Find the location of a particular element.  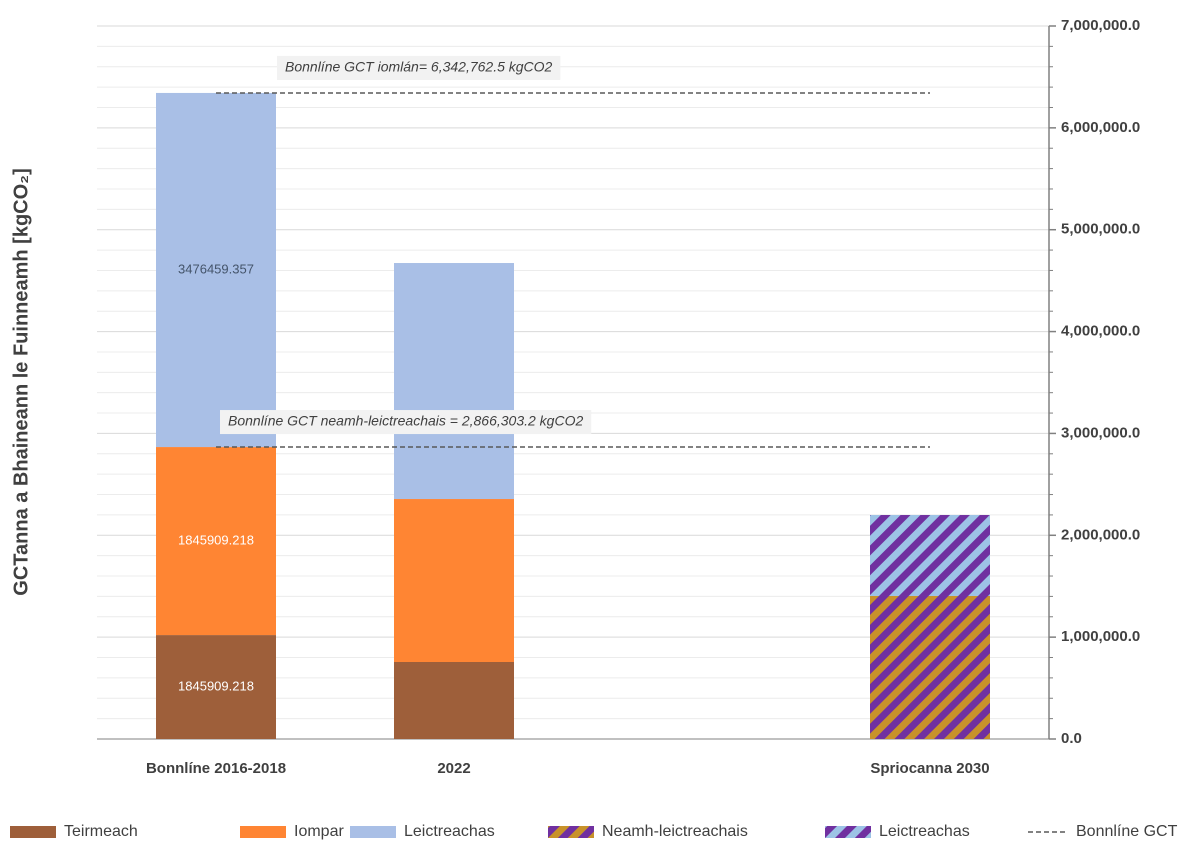

y-tick-label: 5,000,000.0 is located at coordinates (1100, 229).